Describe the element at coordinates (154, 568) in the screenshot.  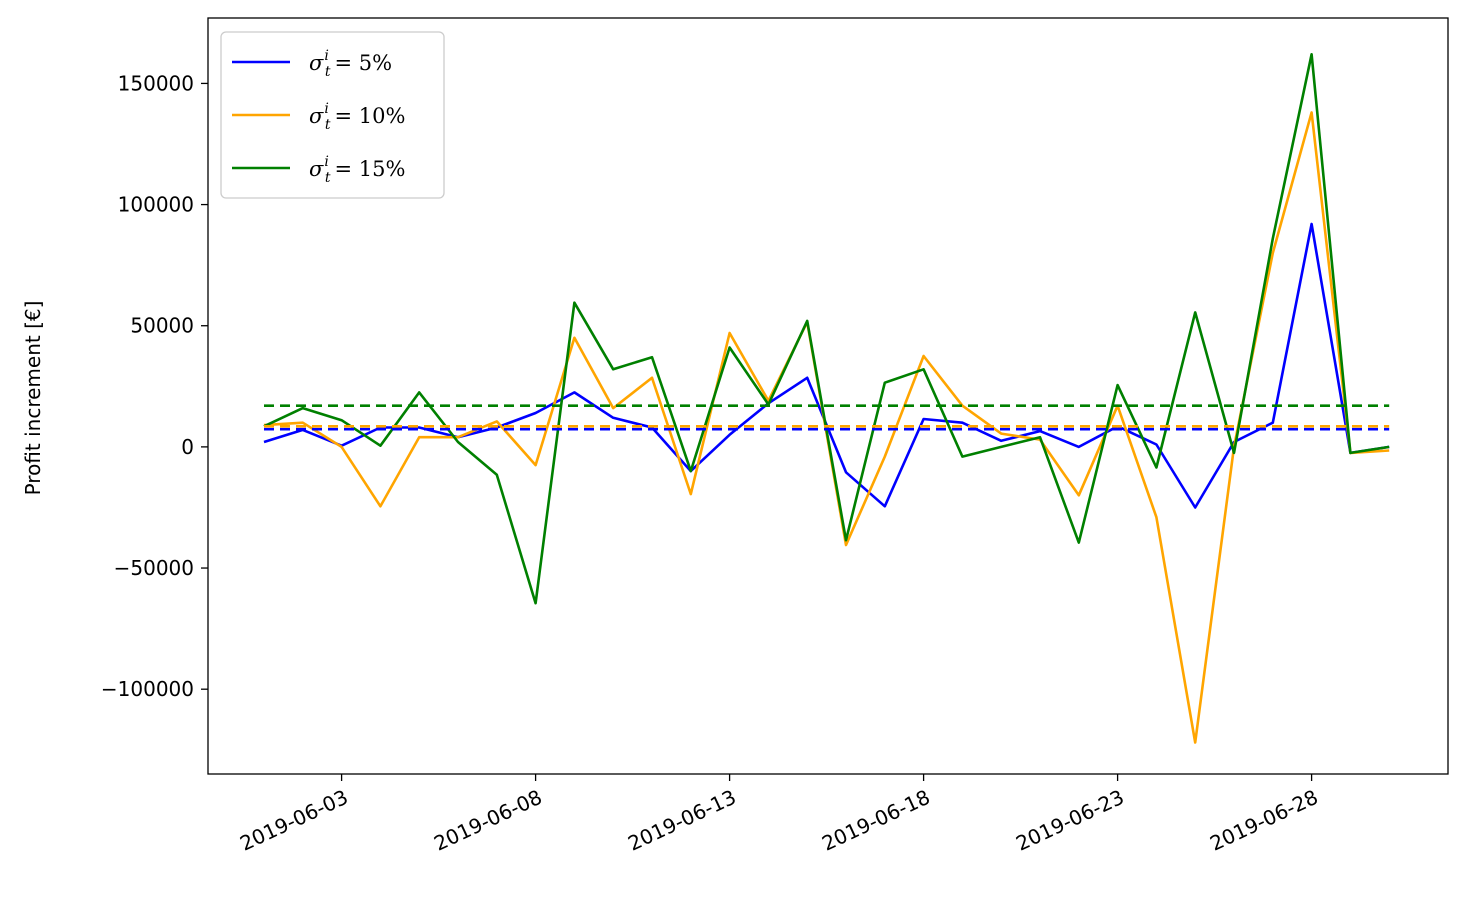
I see `y-tick-label: −50000` at that location.